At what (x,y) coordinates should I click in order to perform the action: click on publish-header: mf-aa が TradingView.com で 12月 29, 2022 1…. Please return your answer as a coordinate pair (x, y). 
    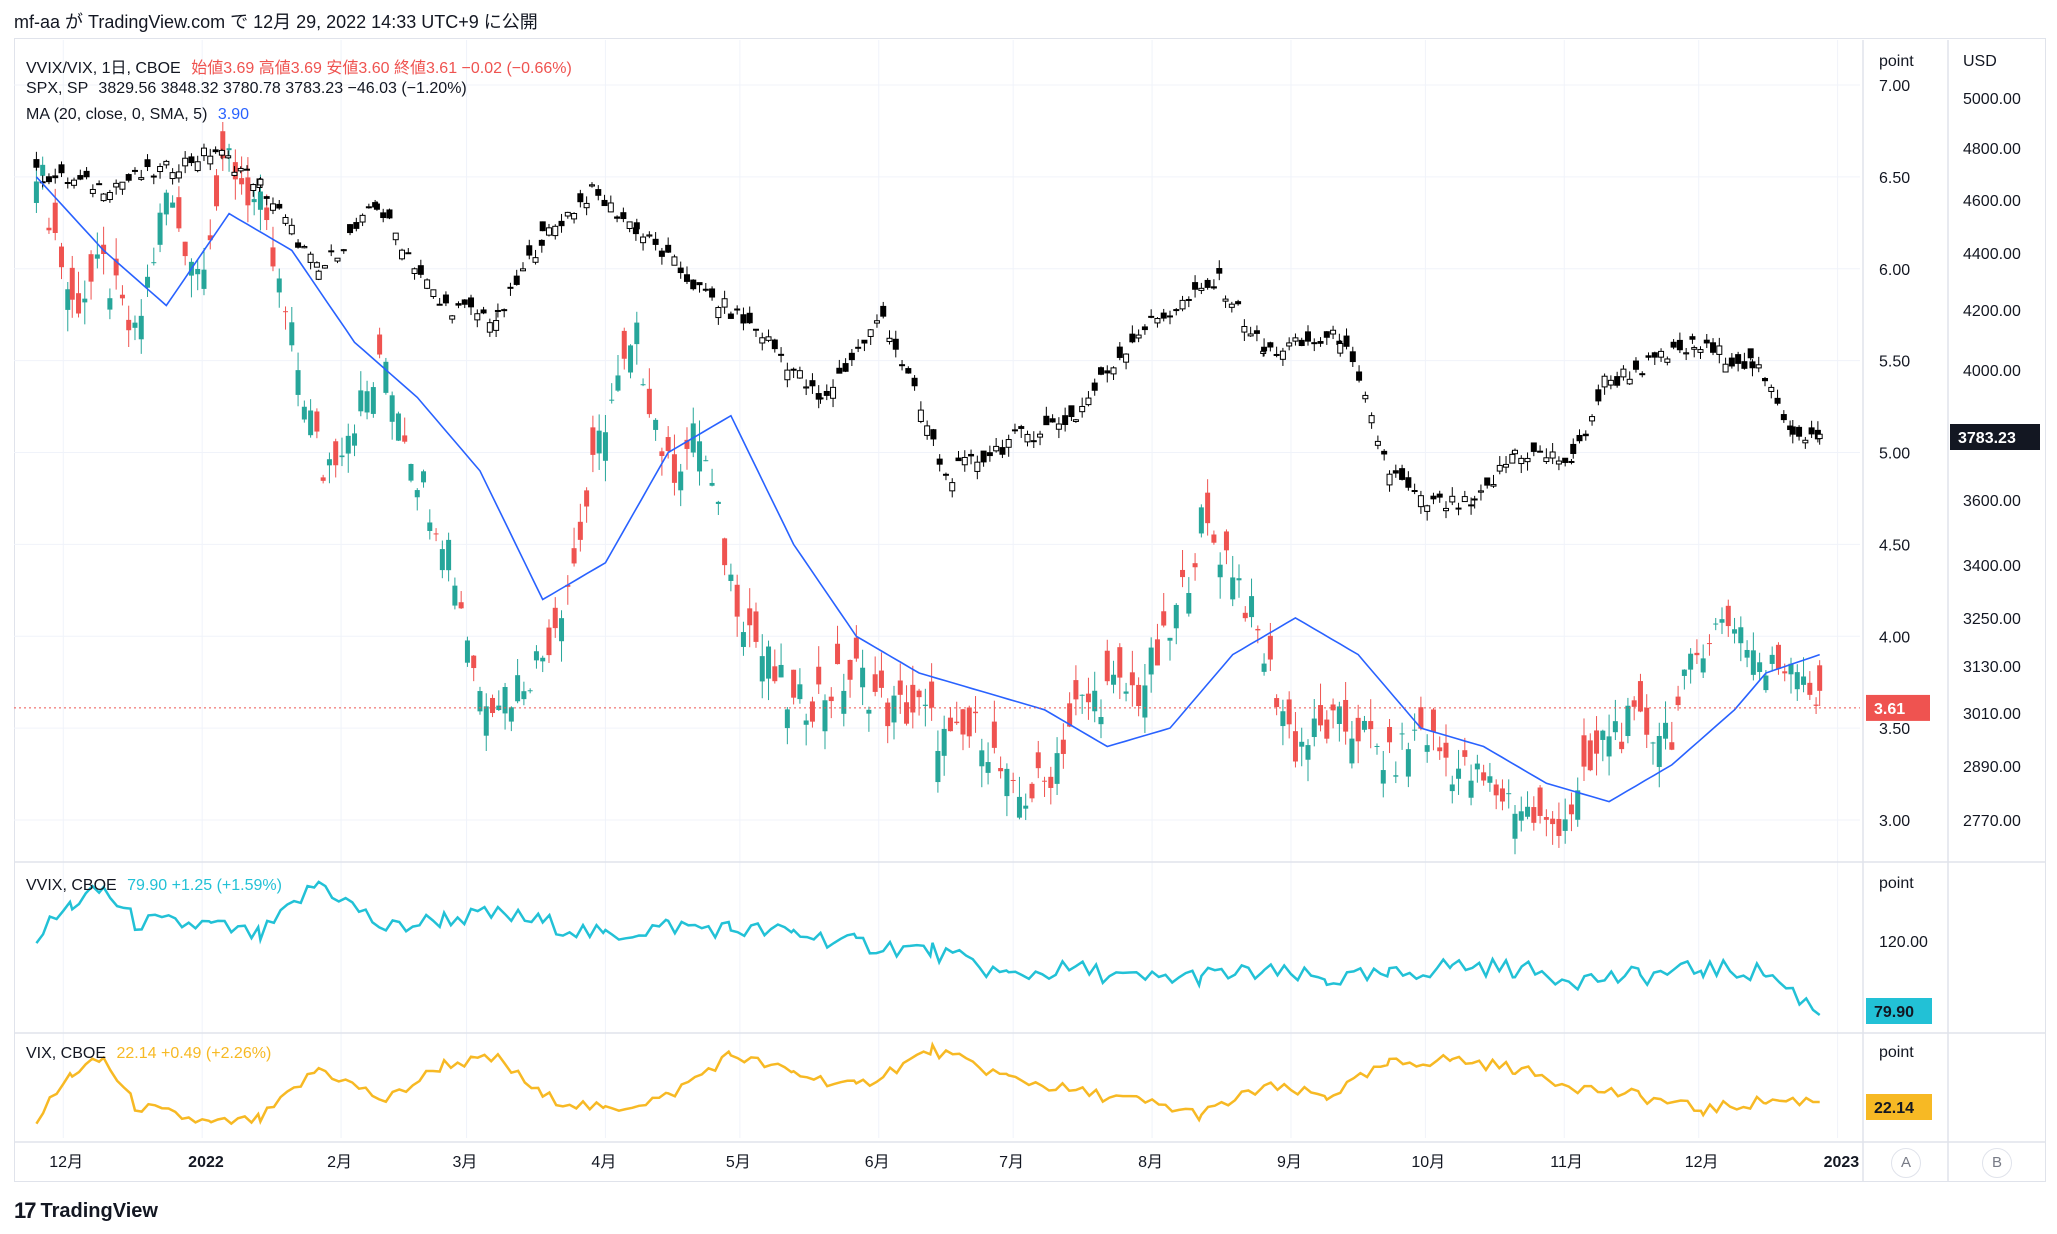
    Looking at the image, I should click on (276, 22).